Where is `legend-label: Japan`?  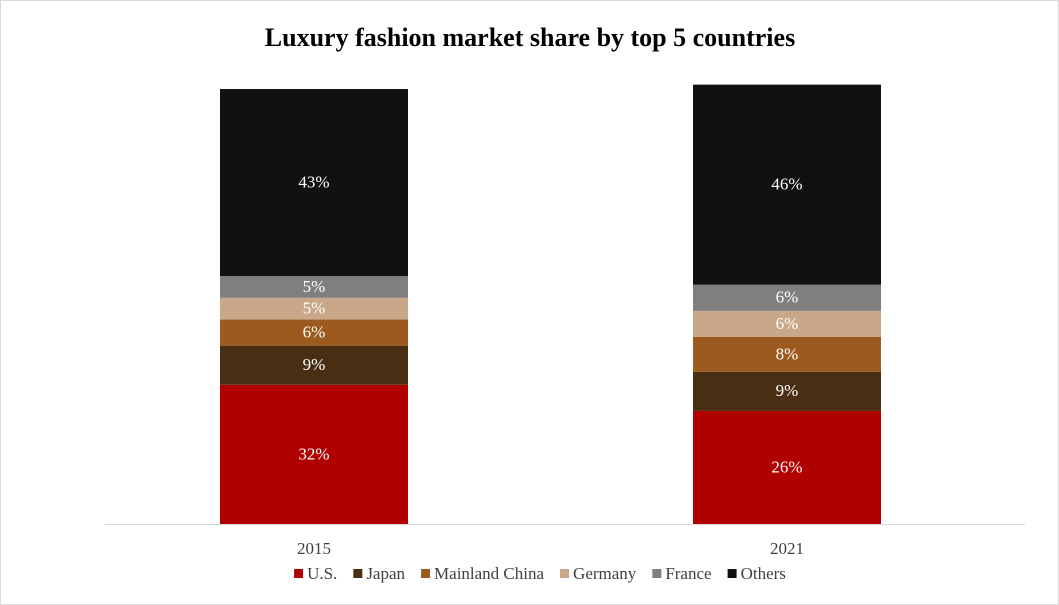 legend-label: Japan is located at coordinates (385, 573).